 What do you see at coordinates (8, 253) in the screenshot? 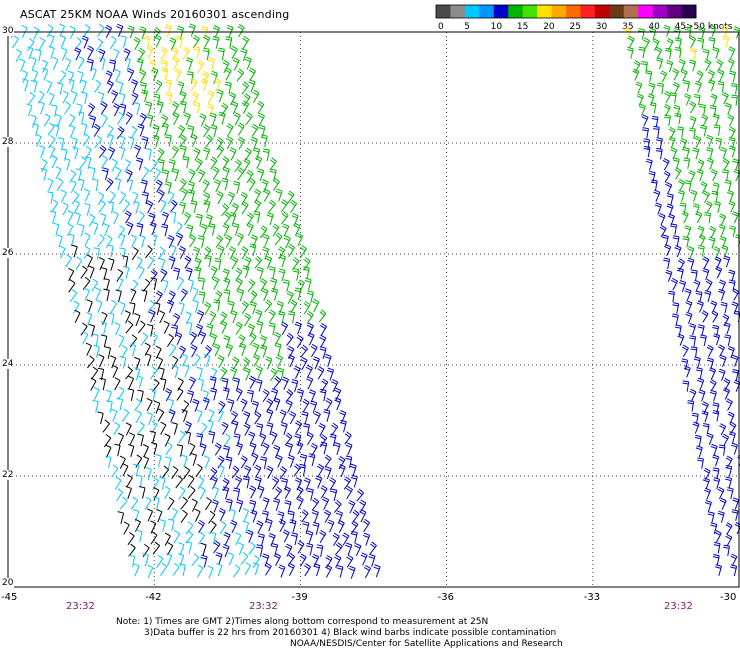
I see `latitude-tick: 26` at bounding box center [8, 253].